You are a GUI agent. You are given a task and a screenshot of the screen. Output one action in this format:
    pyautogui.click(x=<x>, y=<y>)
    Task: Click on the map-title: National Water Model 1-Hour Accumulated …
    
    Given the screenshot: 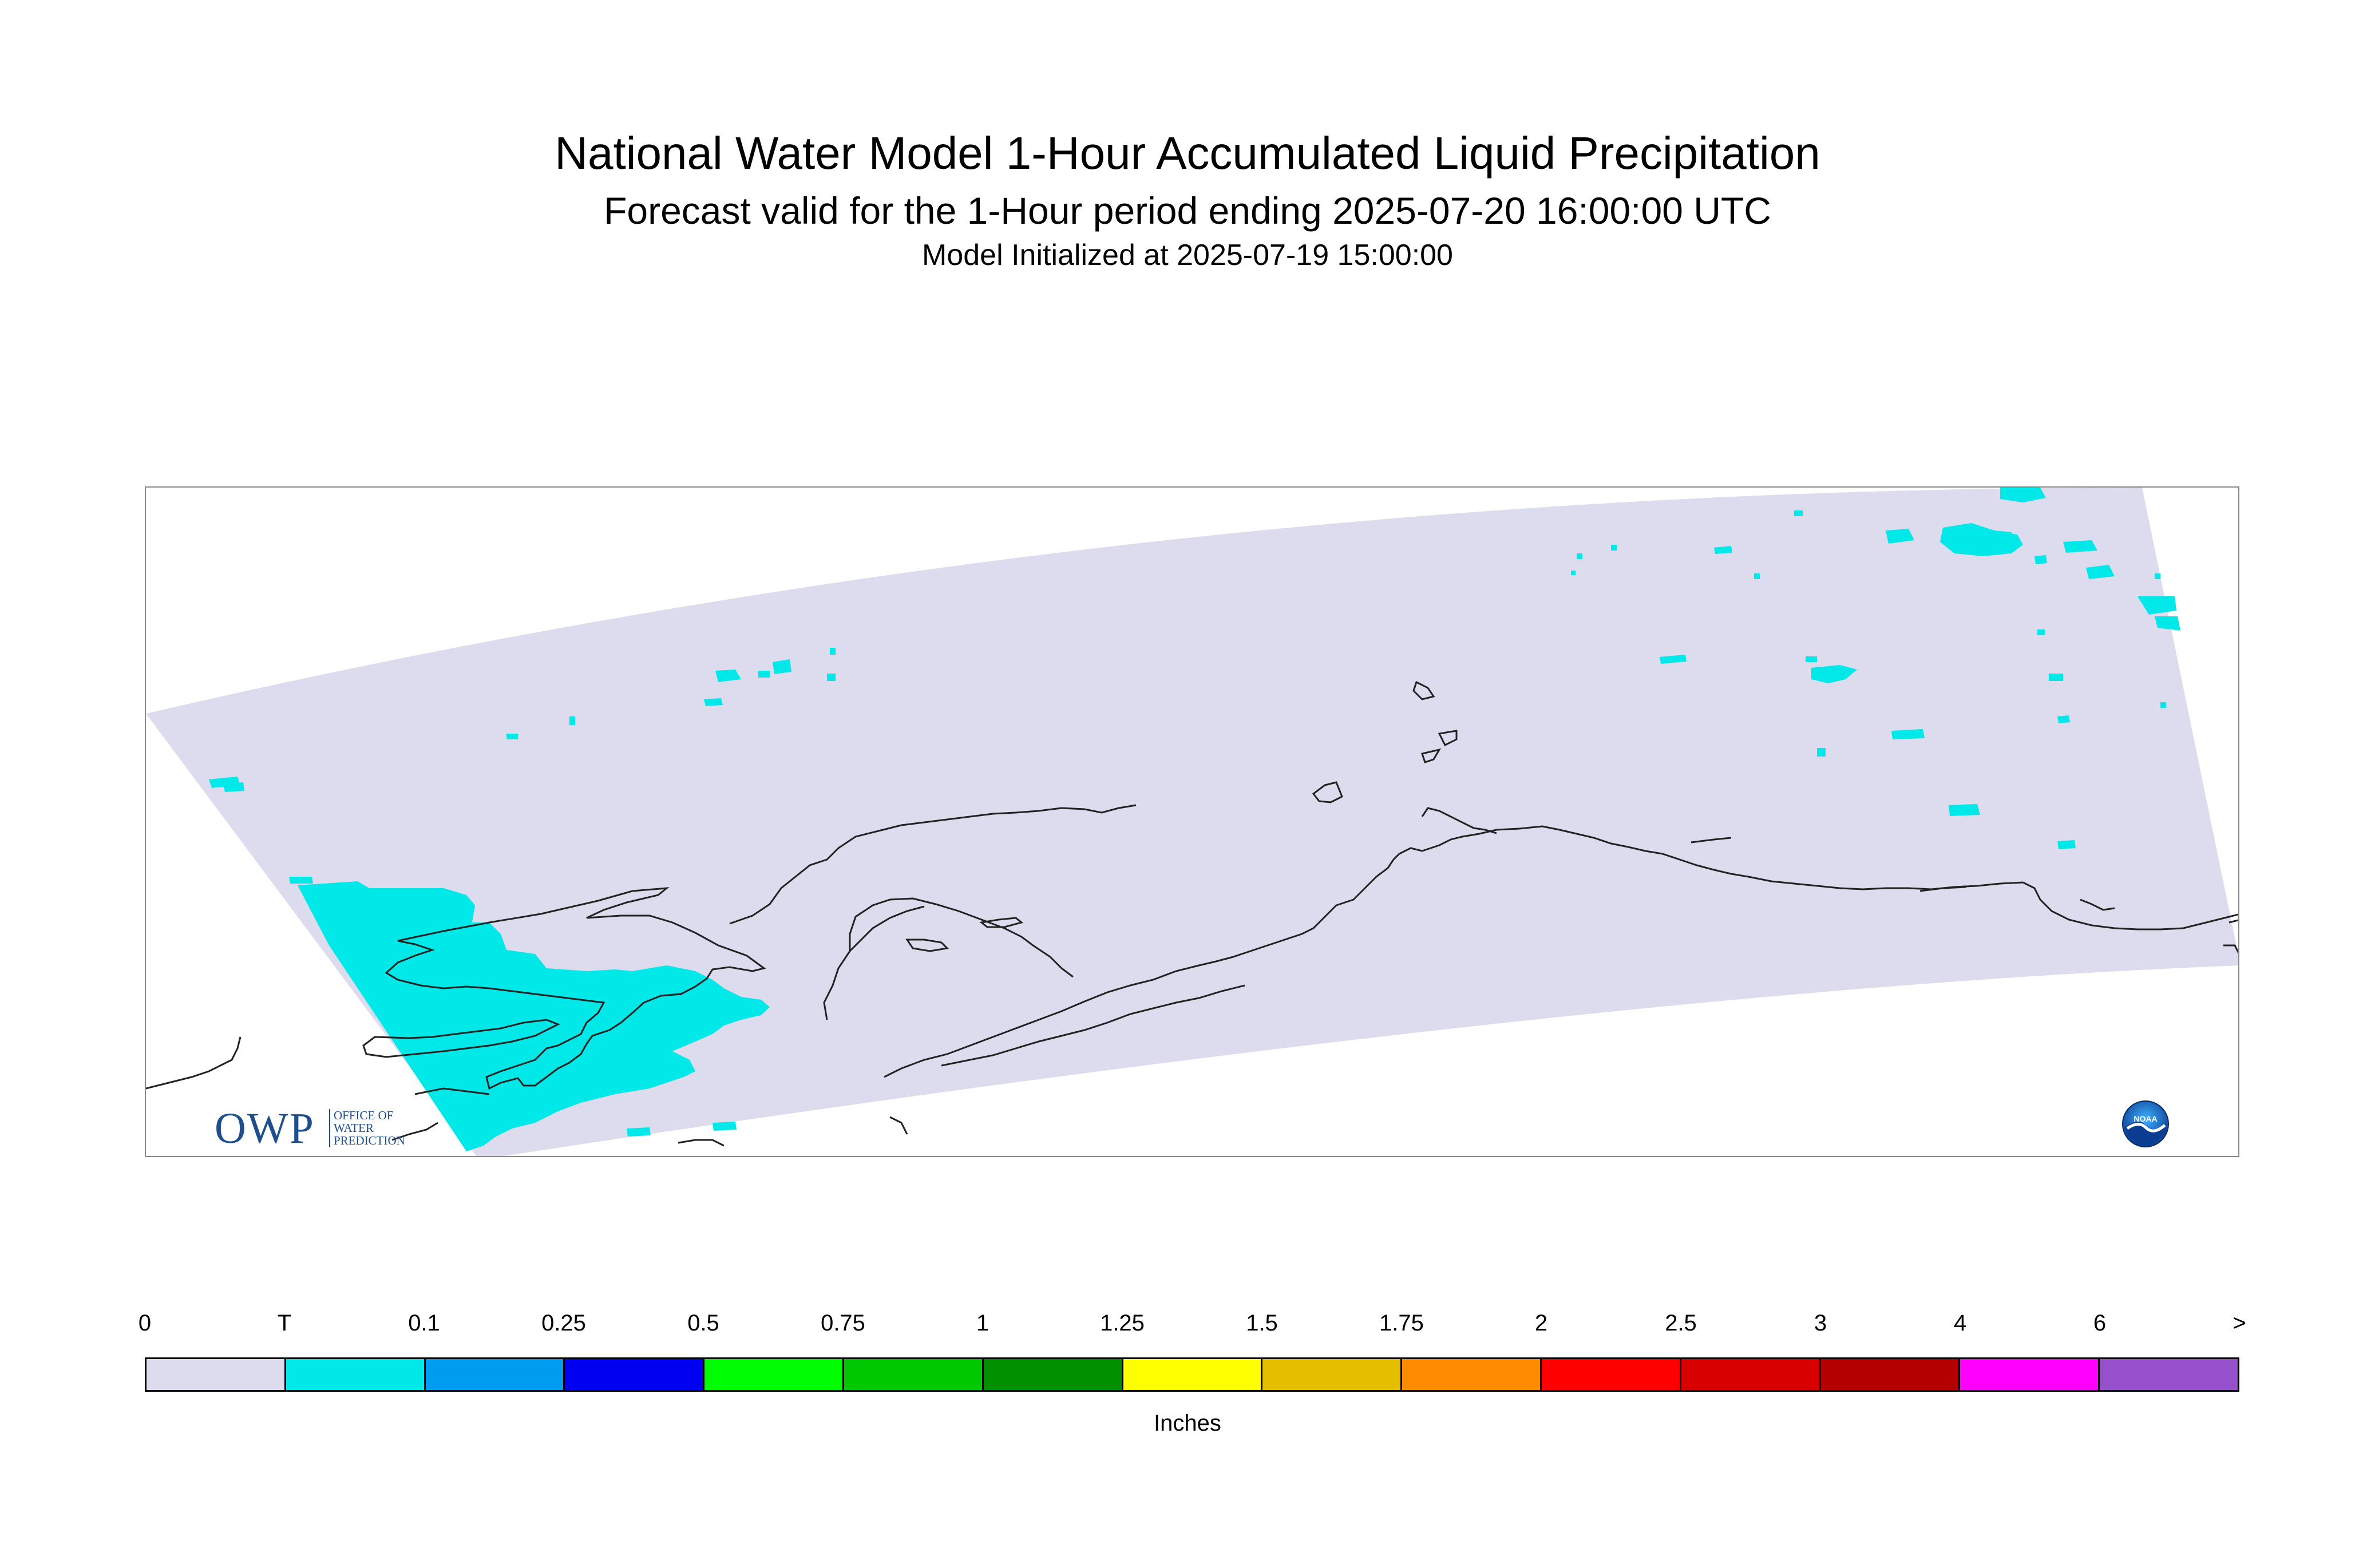 What is the action you would take?
    pyautogui.click(x=1187, y=153)
    